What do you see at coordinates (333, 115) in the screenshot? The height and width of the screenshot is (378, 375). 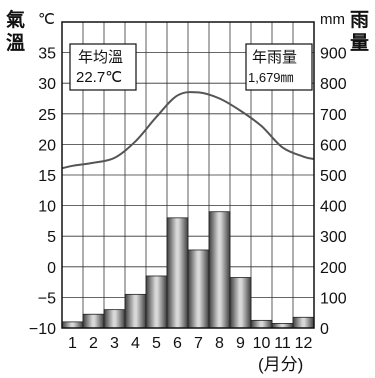 I see `rain-tick-label: 700` at bounding box center [333, 115].